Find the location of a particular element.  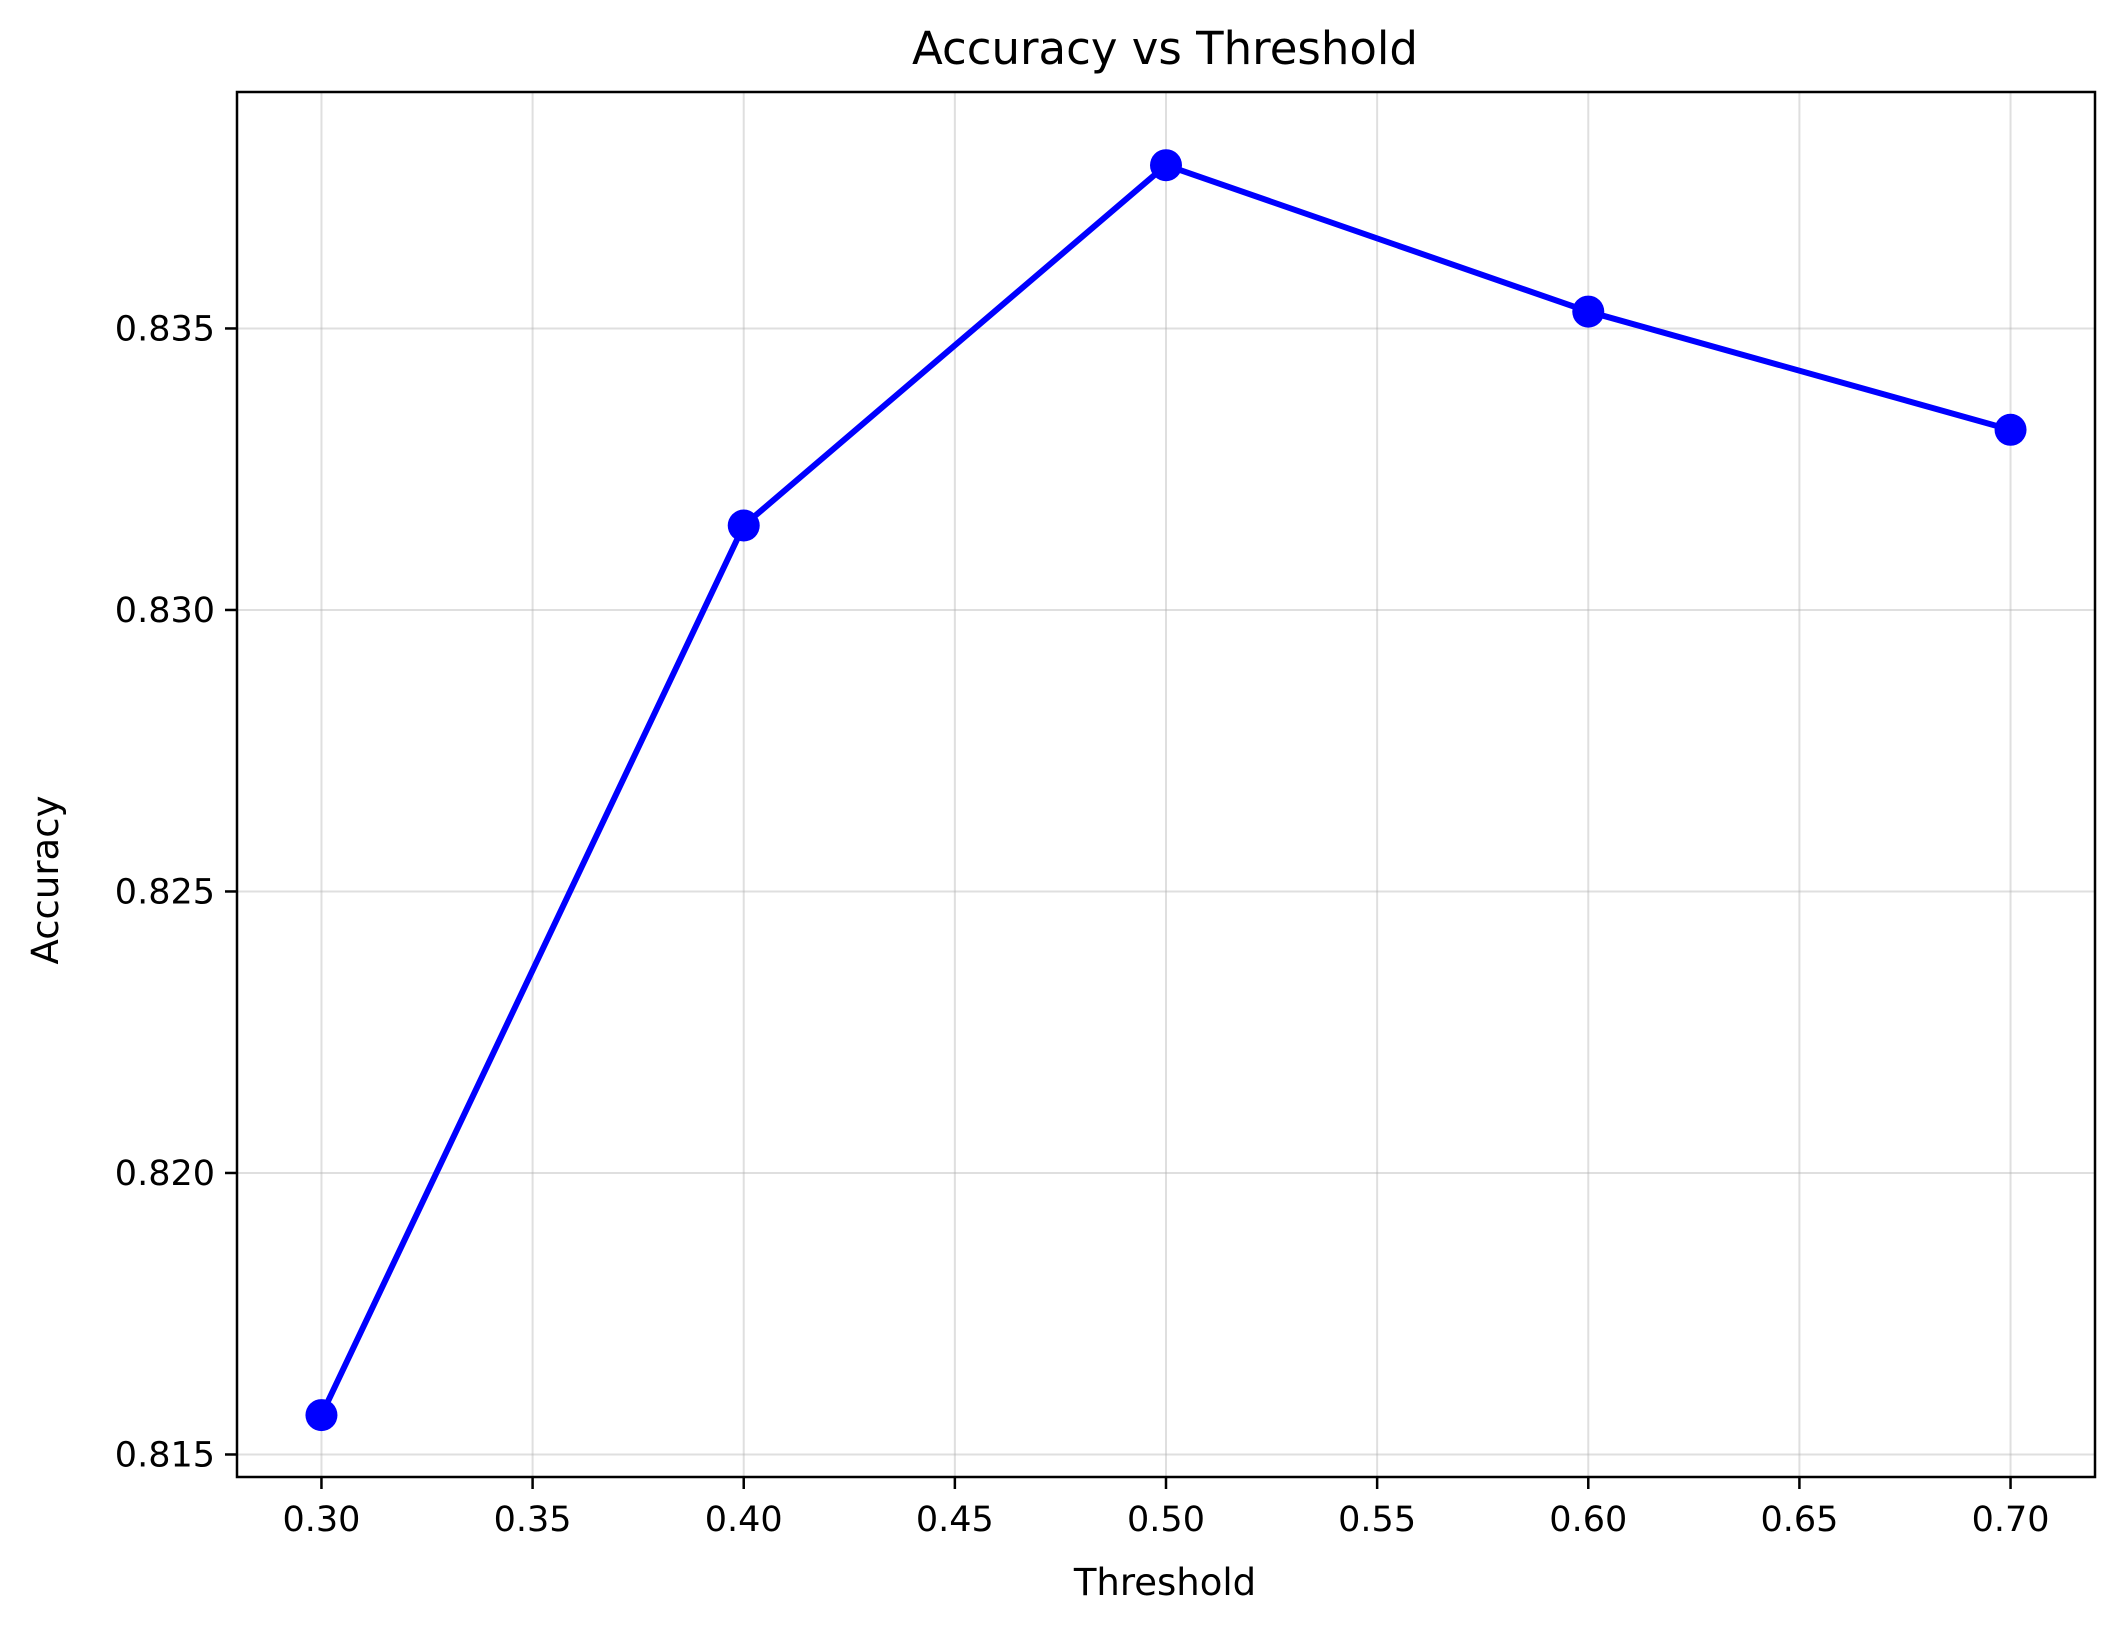

x-axis-ticks: 0.30 0.35 0.40 0.45 0.50 0.55 0.60 0.65 0.70 is located at coordinates (1166, 1508).